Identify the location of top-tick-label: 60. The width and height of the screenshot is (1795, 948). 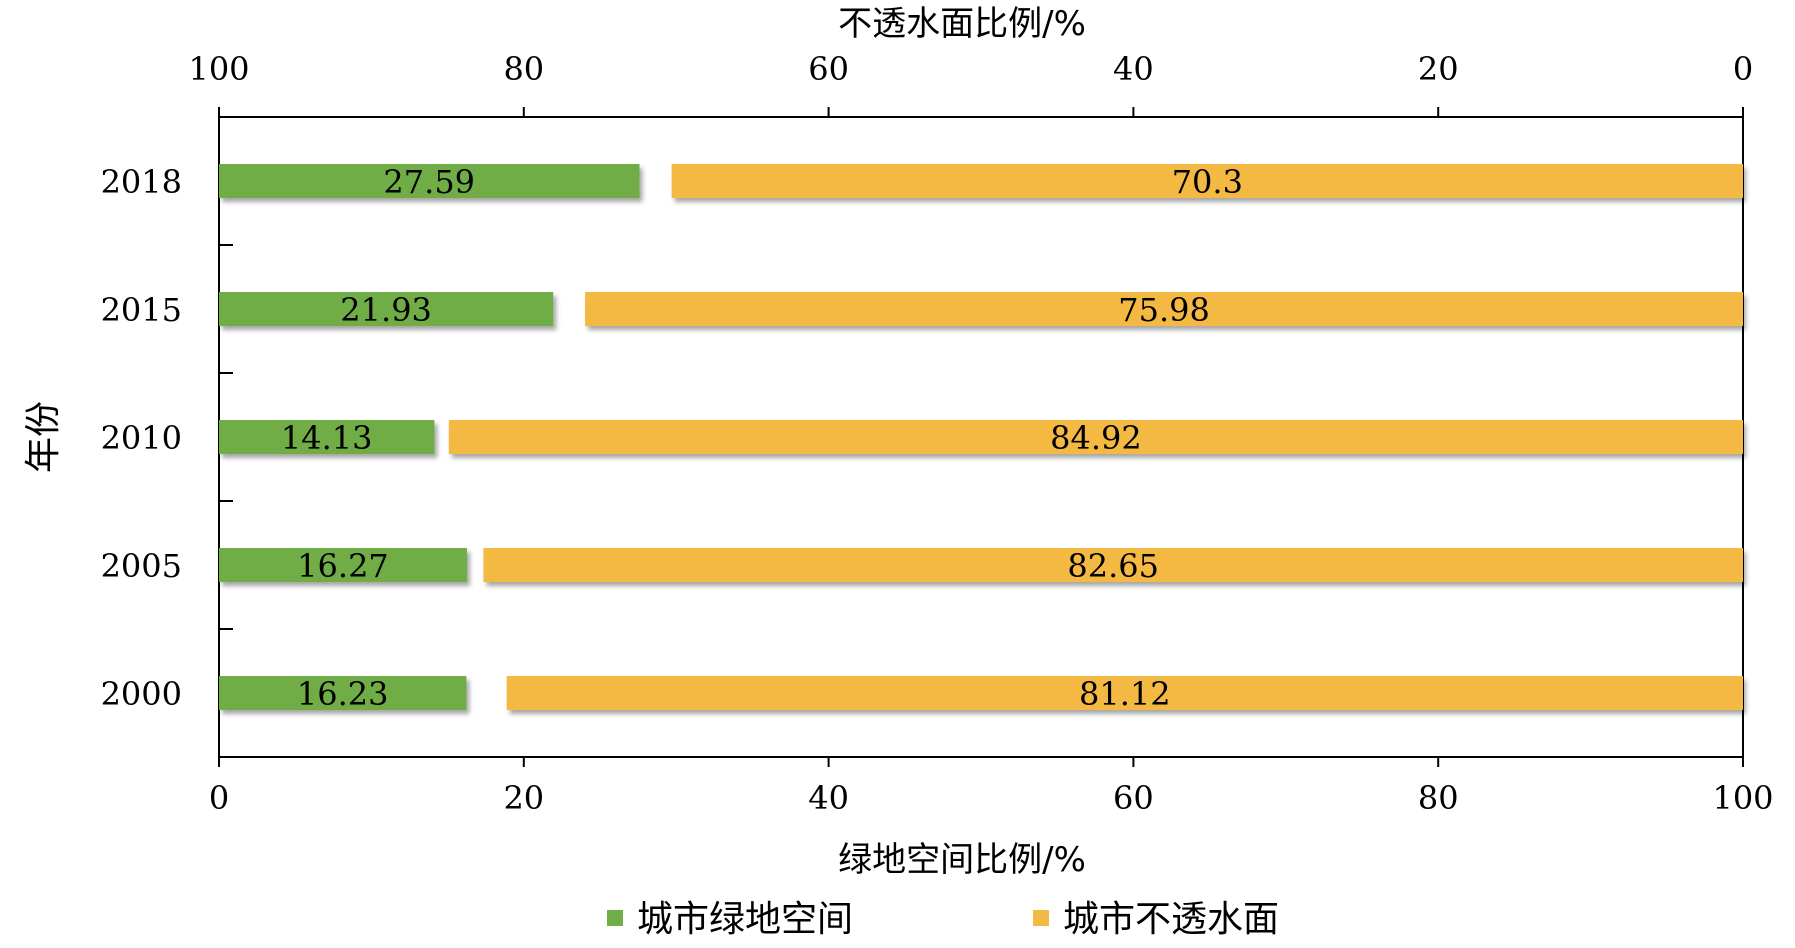
(828, 69).